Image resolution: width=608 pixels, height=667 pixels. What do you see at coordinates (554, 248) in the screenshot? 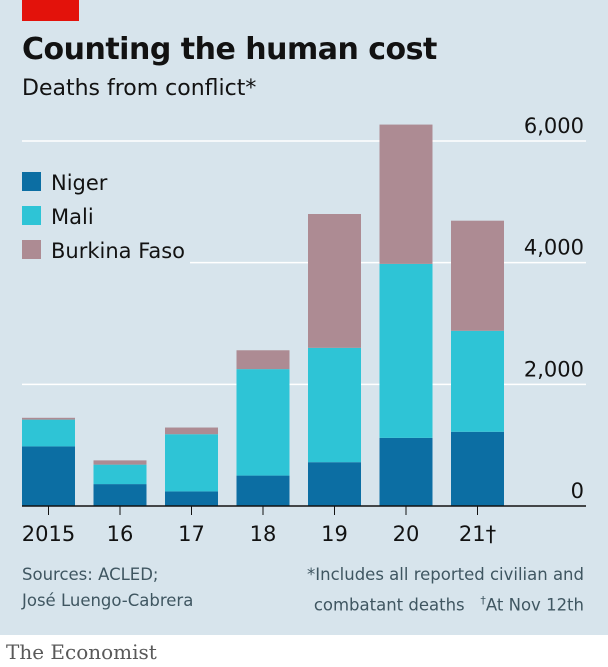
I see `y-tick-label: 4,000` at bounding box center [554, 248].